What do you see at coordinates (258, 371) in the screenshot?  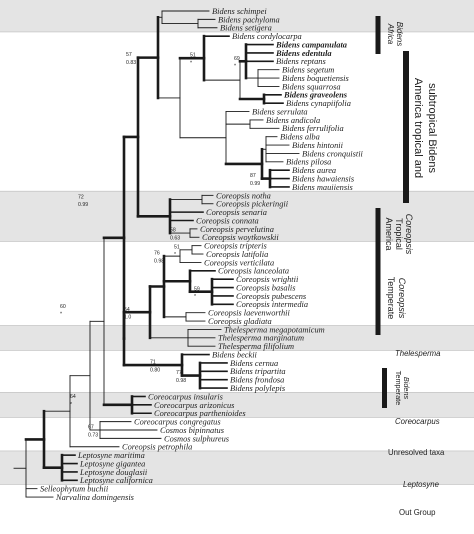 I see `taxon-label: Bidens tripartita` at bounding box center [258, 371].